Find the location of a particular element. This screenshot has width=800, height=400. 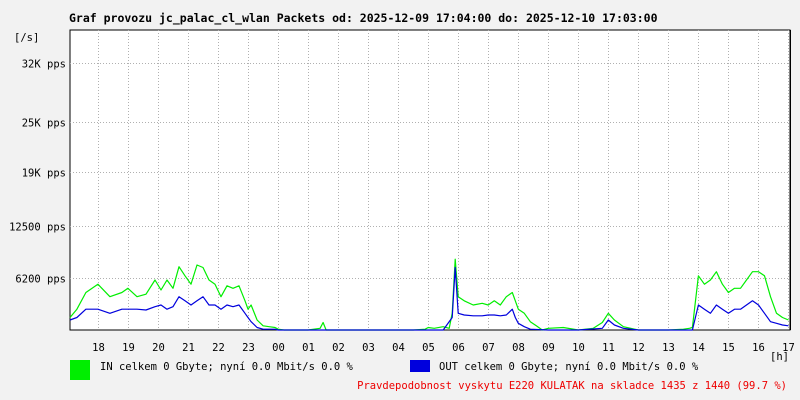

y-axis-label: [/s] is located at coordinates (26, 38).